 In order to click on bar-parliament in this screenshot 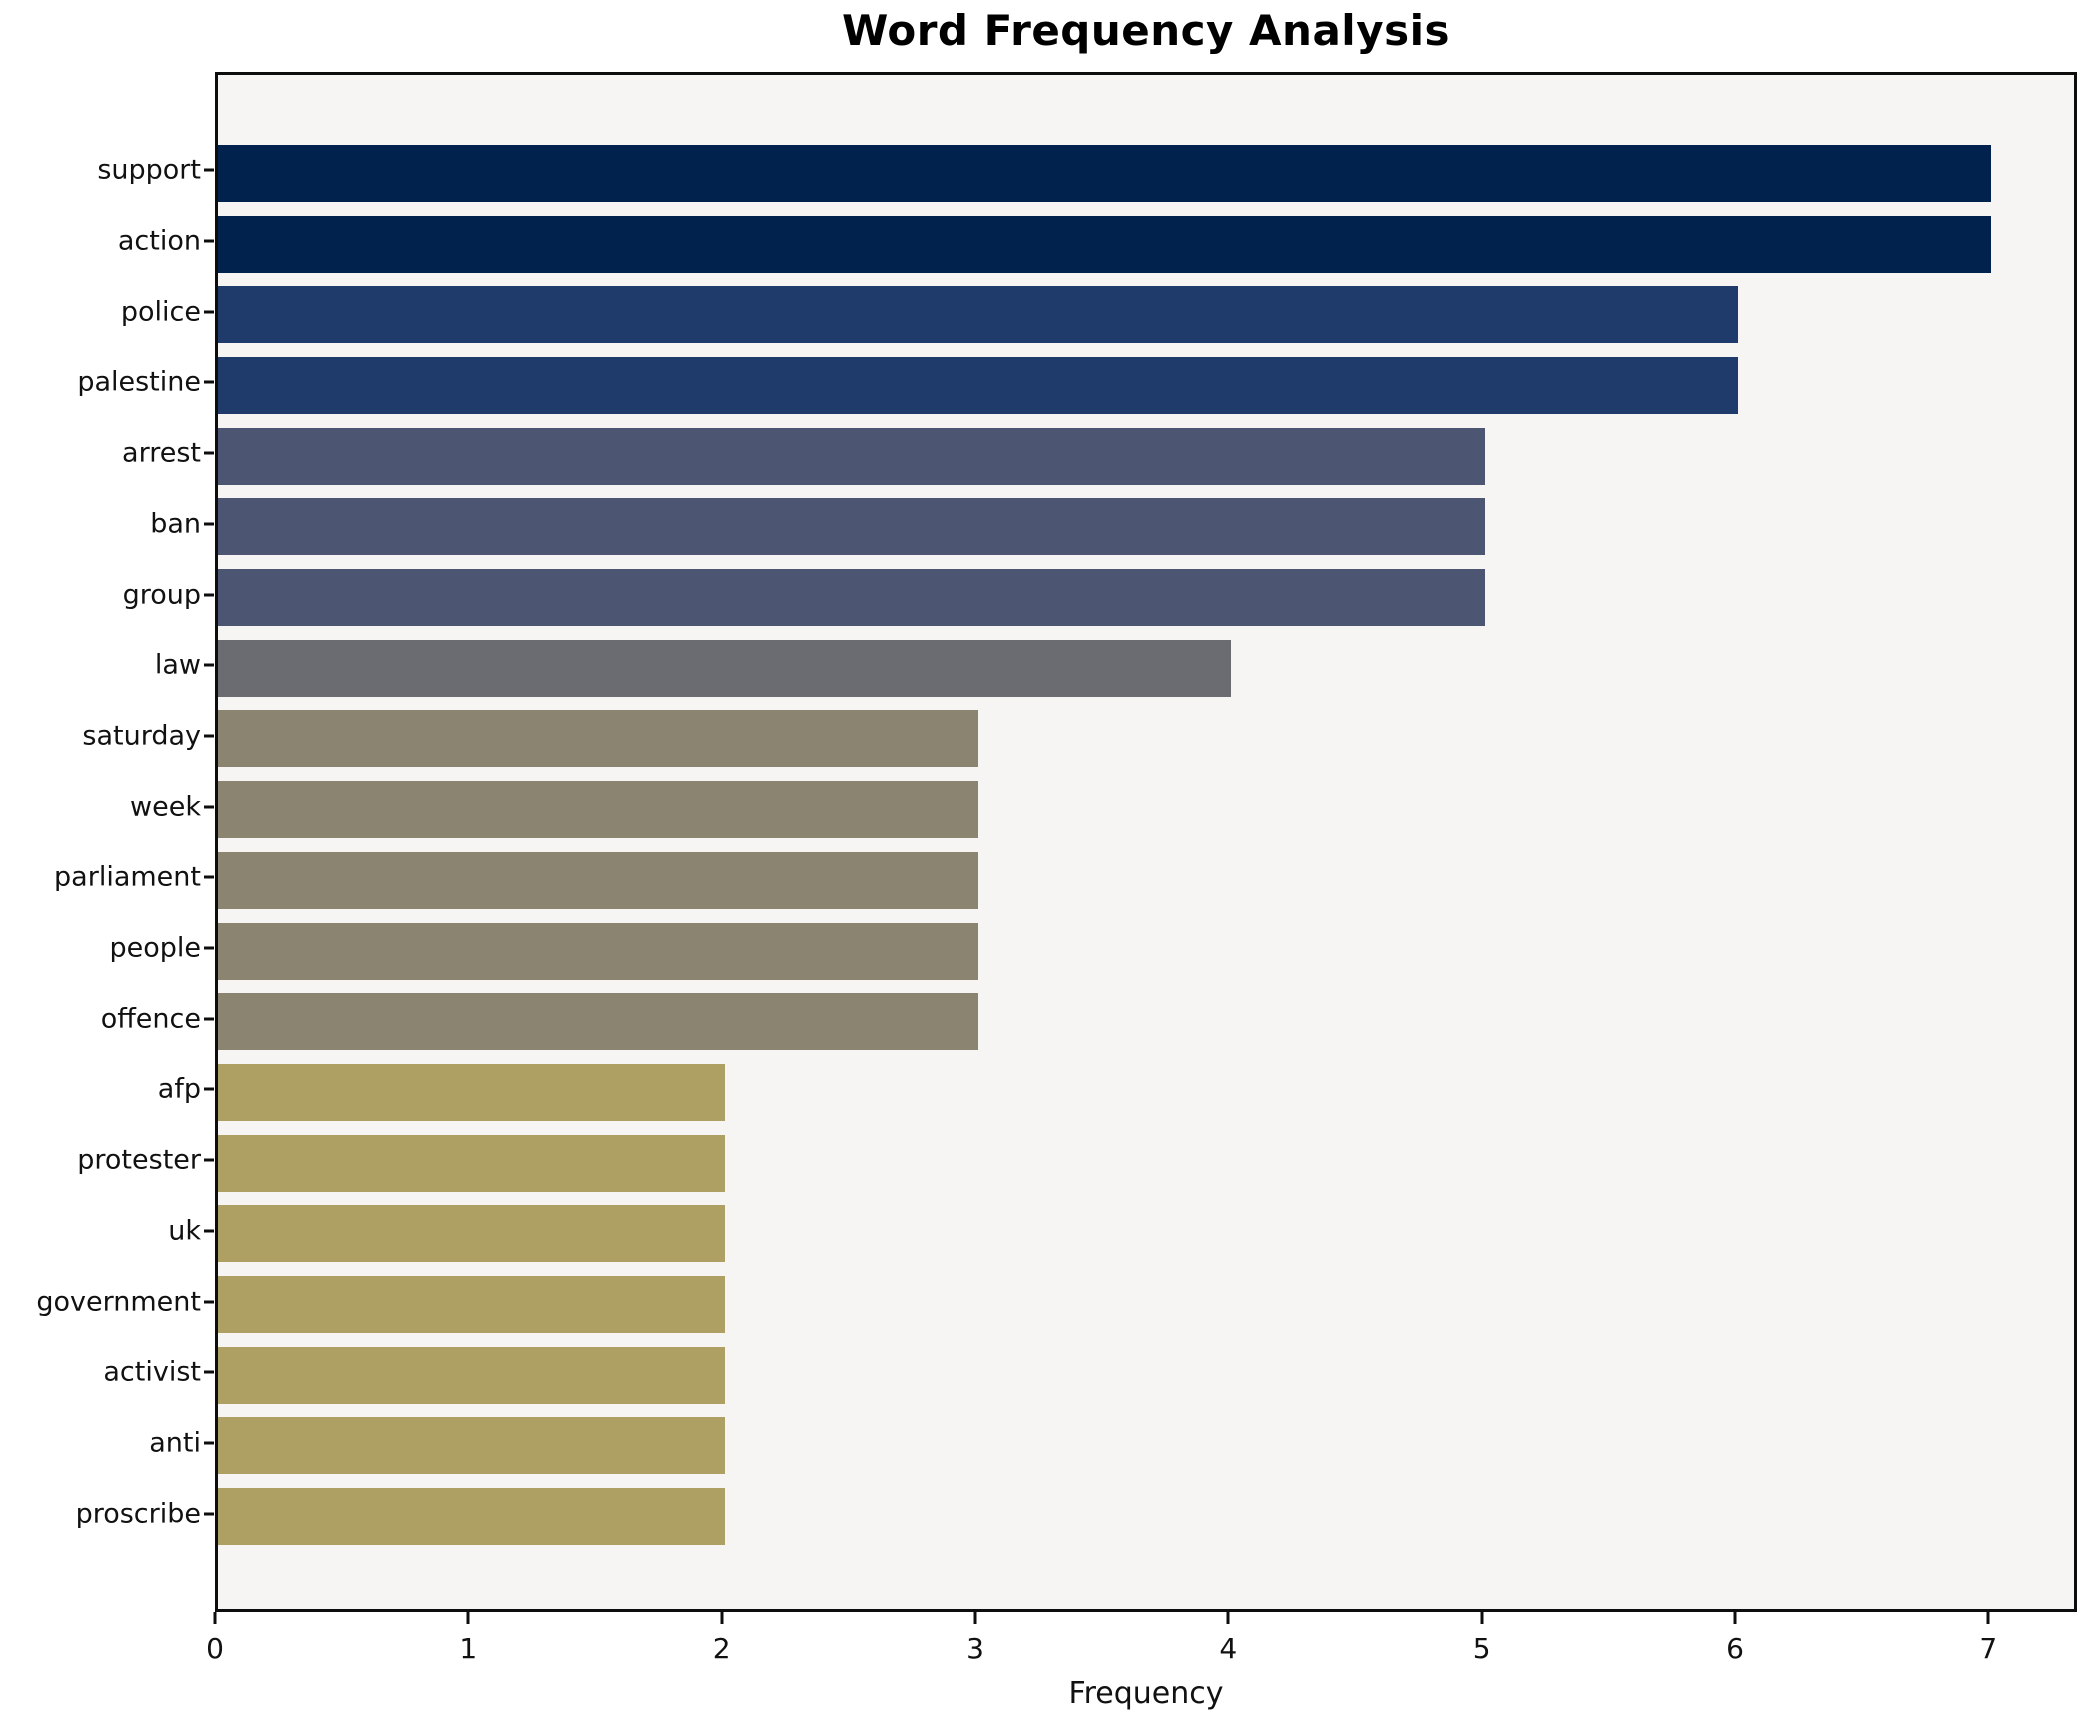, I will do `click(598, 880)`.